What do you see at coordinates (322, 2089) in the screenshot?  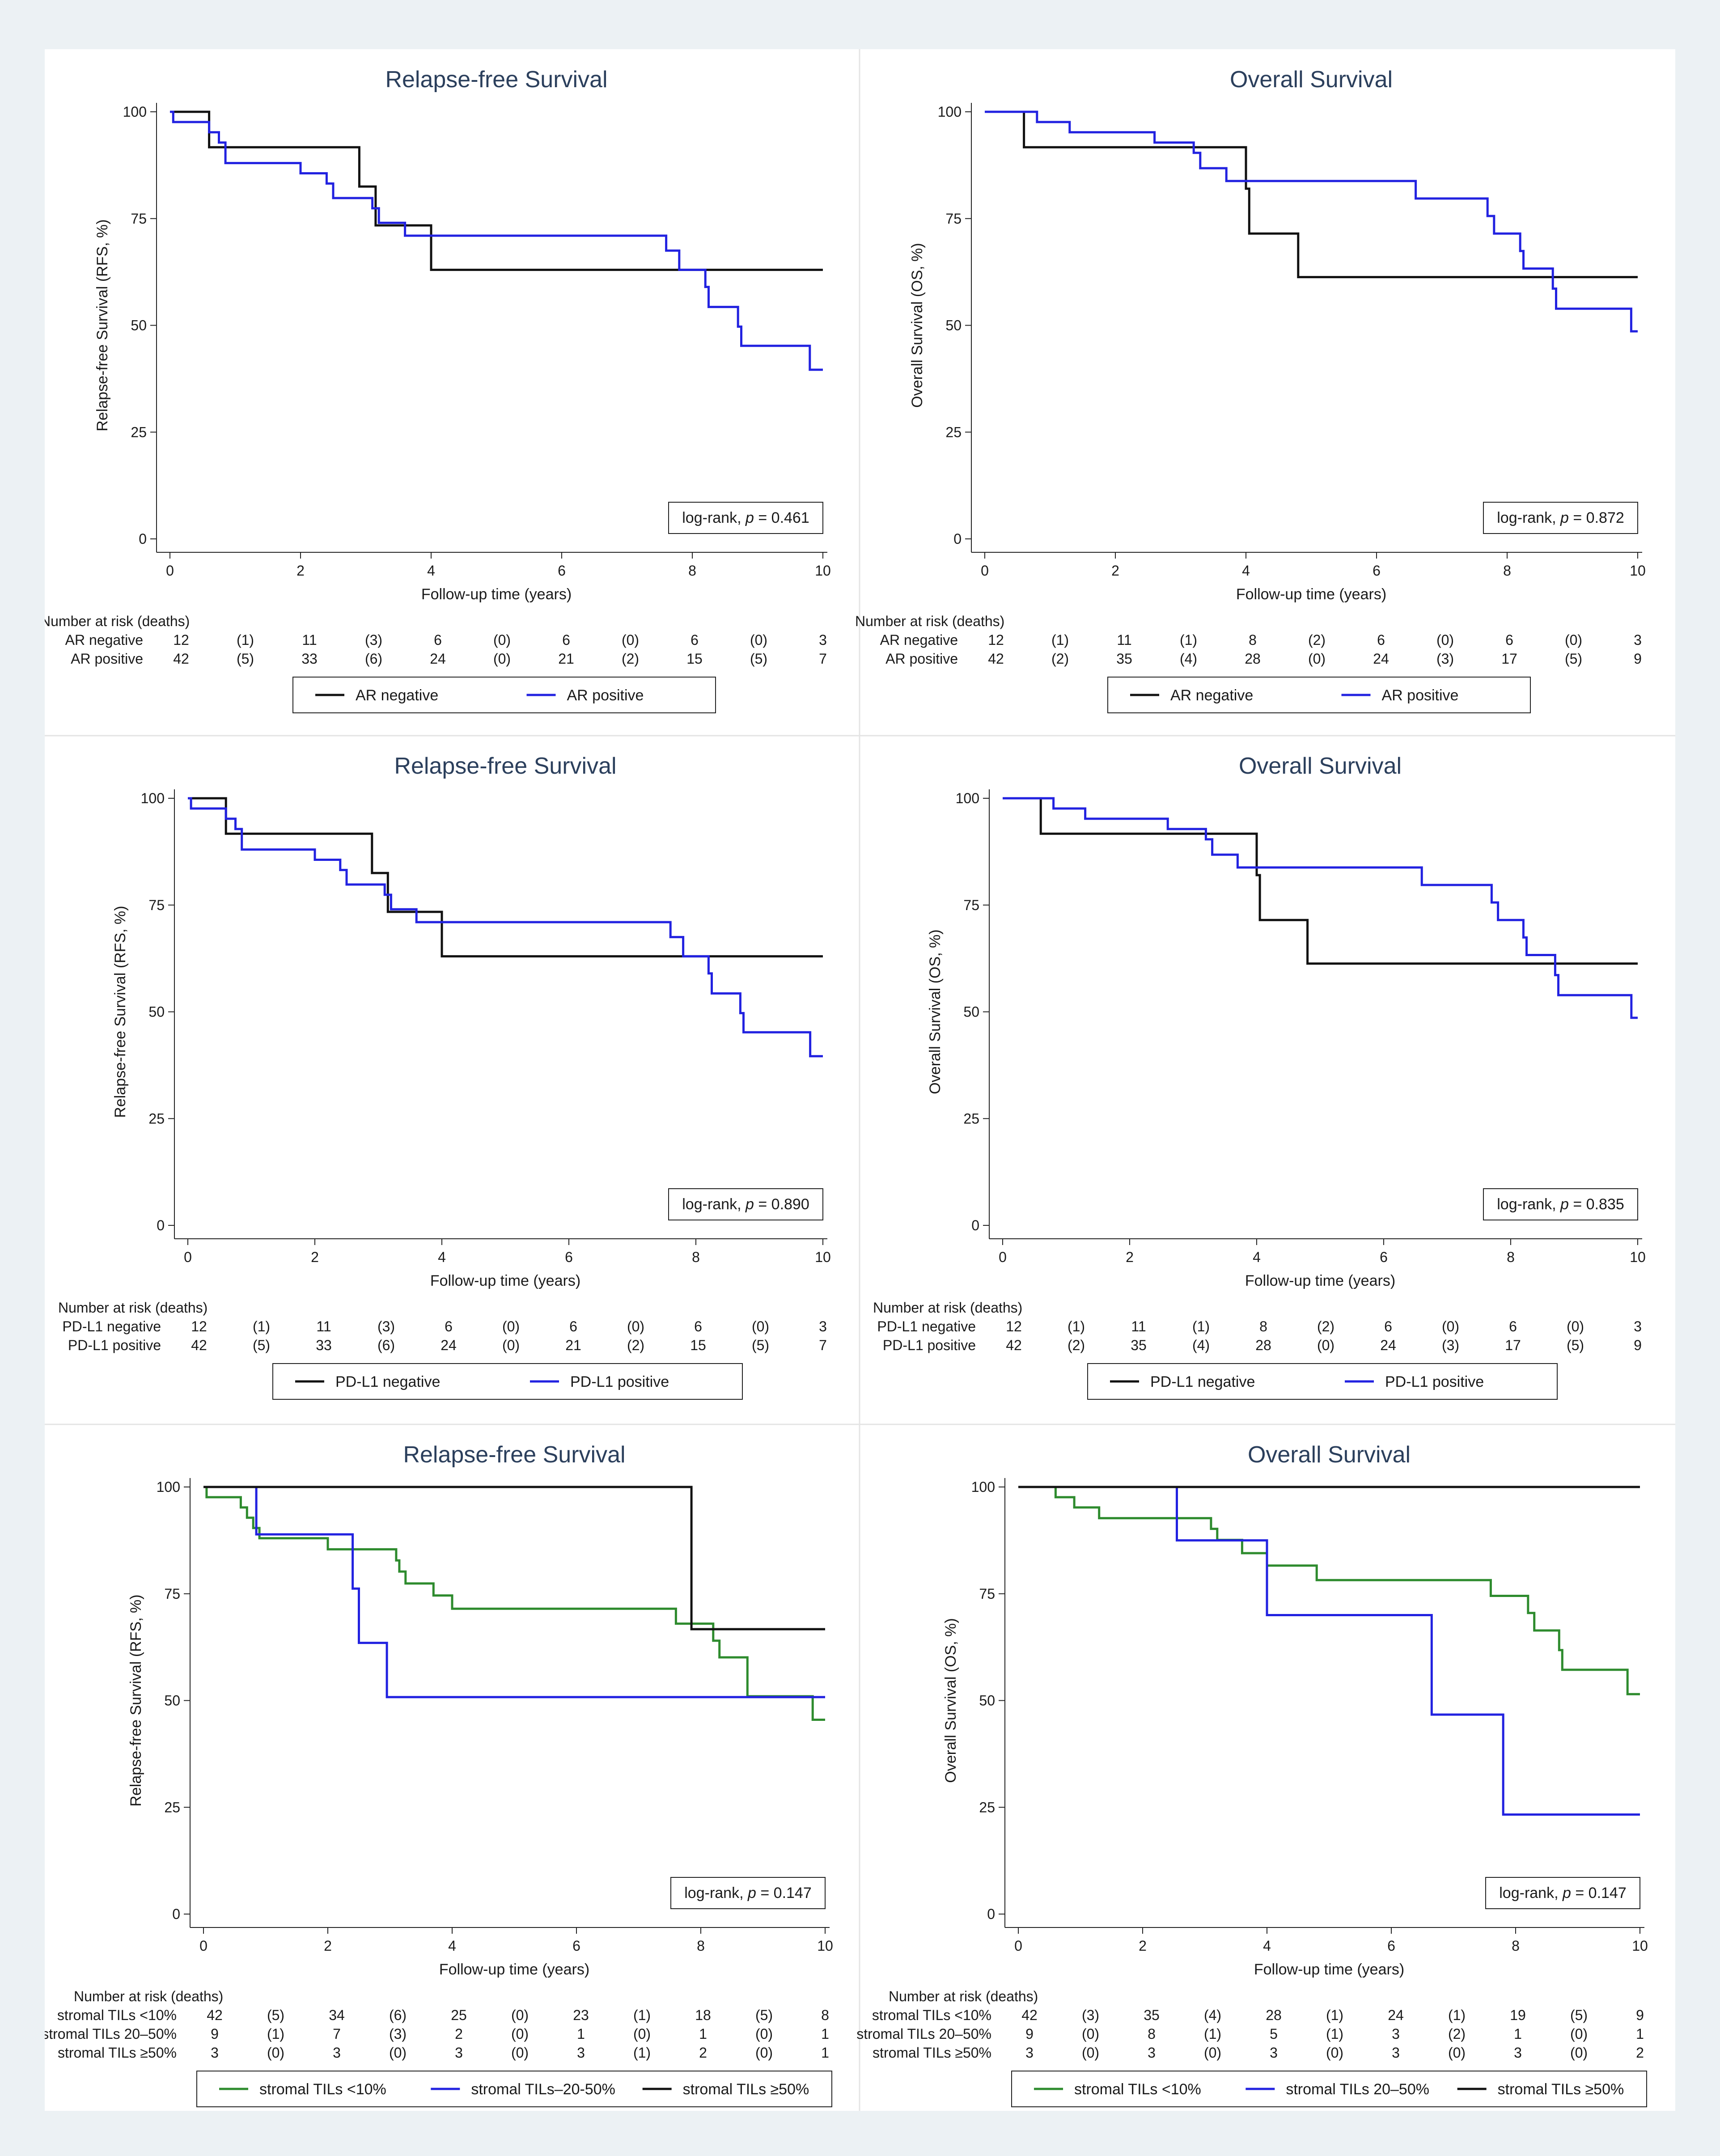 I see `legend-label: stromal TILs <10%` at bounding box center [322, 2089].